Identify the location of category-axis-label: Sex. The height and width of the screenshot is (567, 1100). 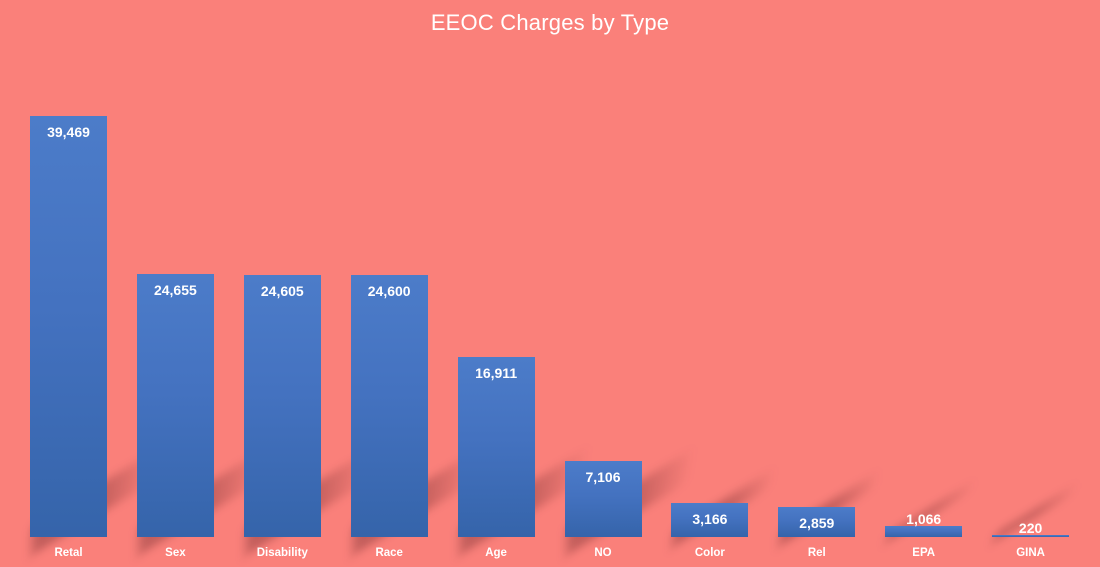
(175, 553).